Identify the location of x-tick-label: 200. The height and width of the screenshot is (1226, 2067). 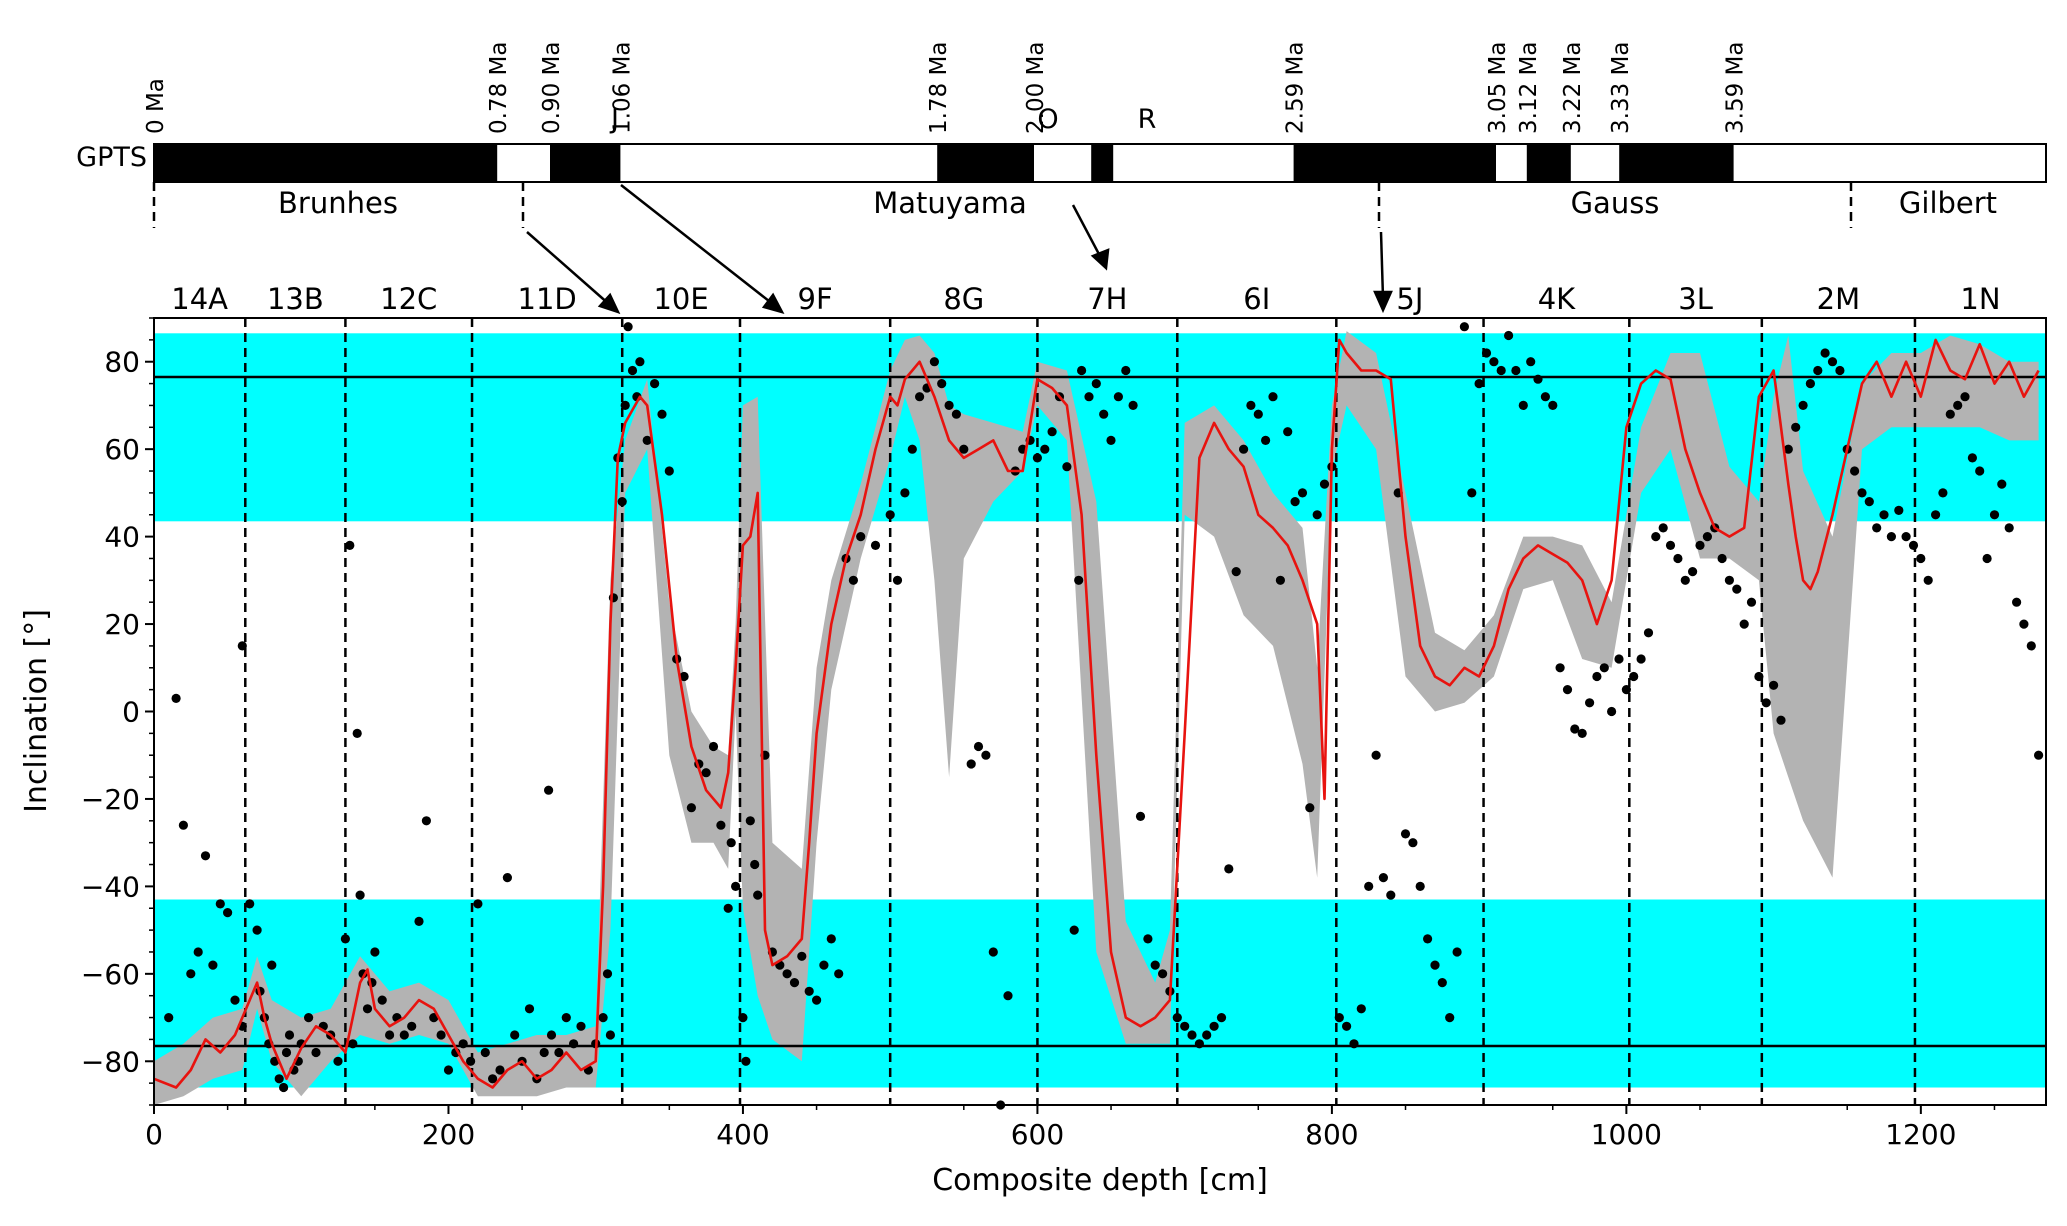
(448, 1134).